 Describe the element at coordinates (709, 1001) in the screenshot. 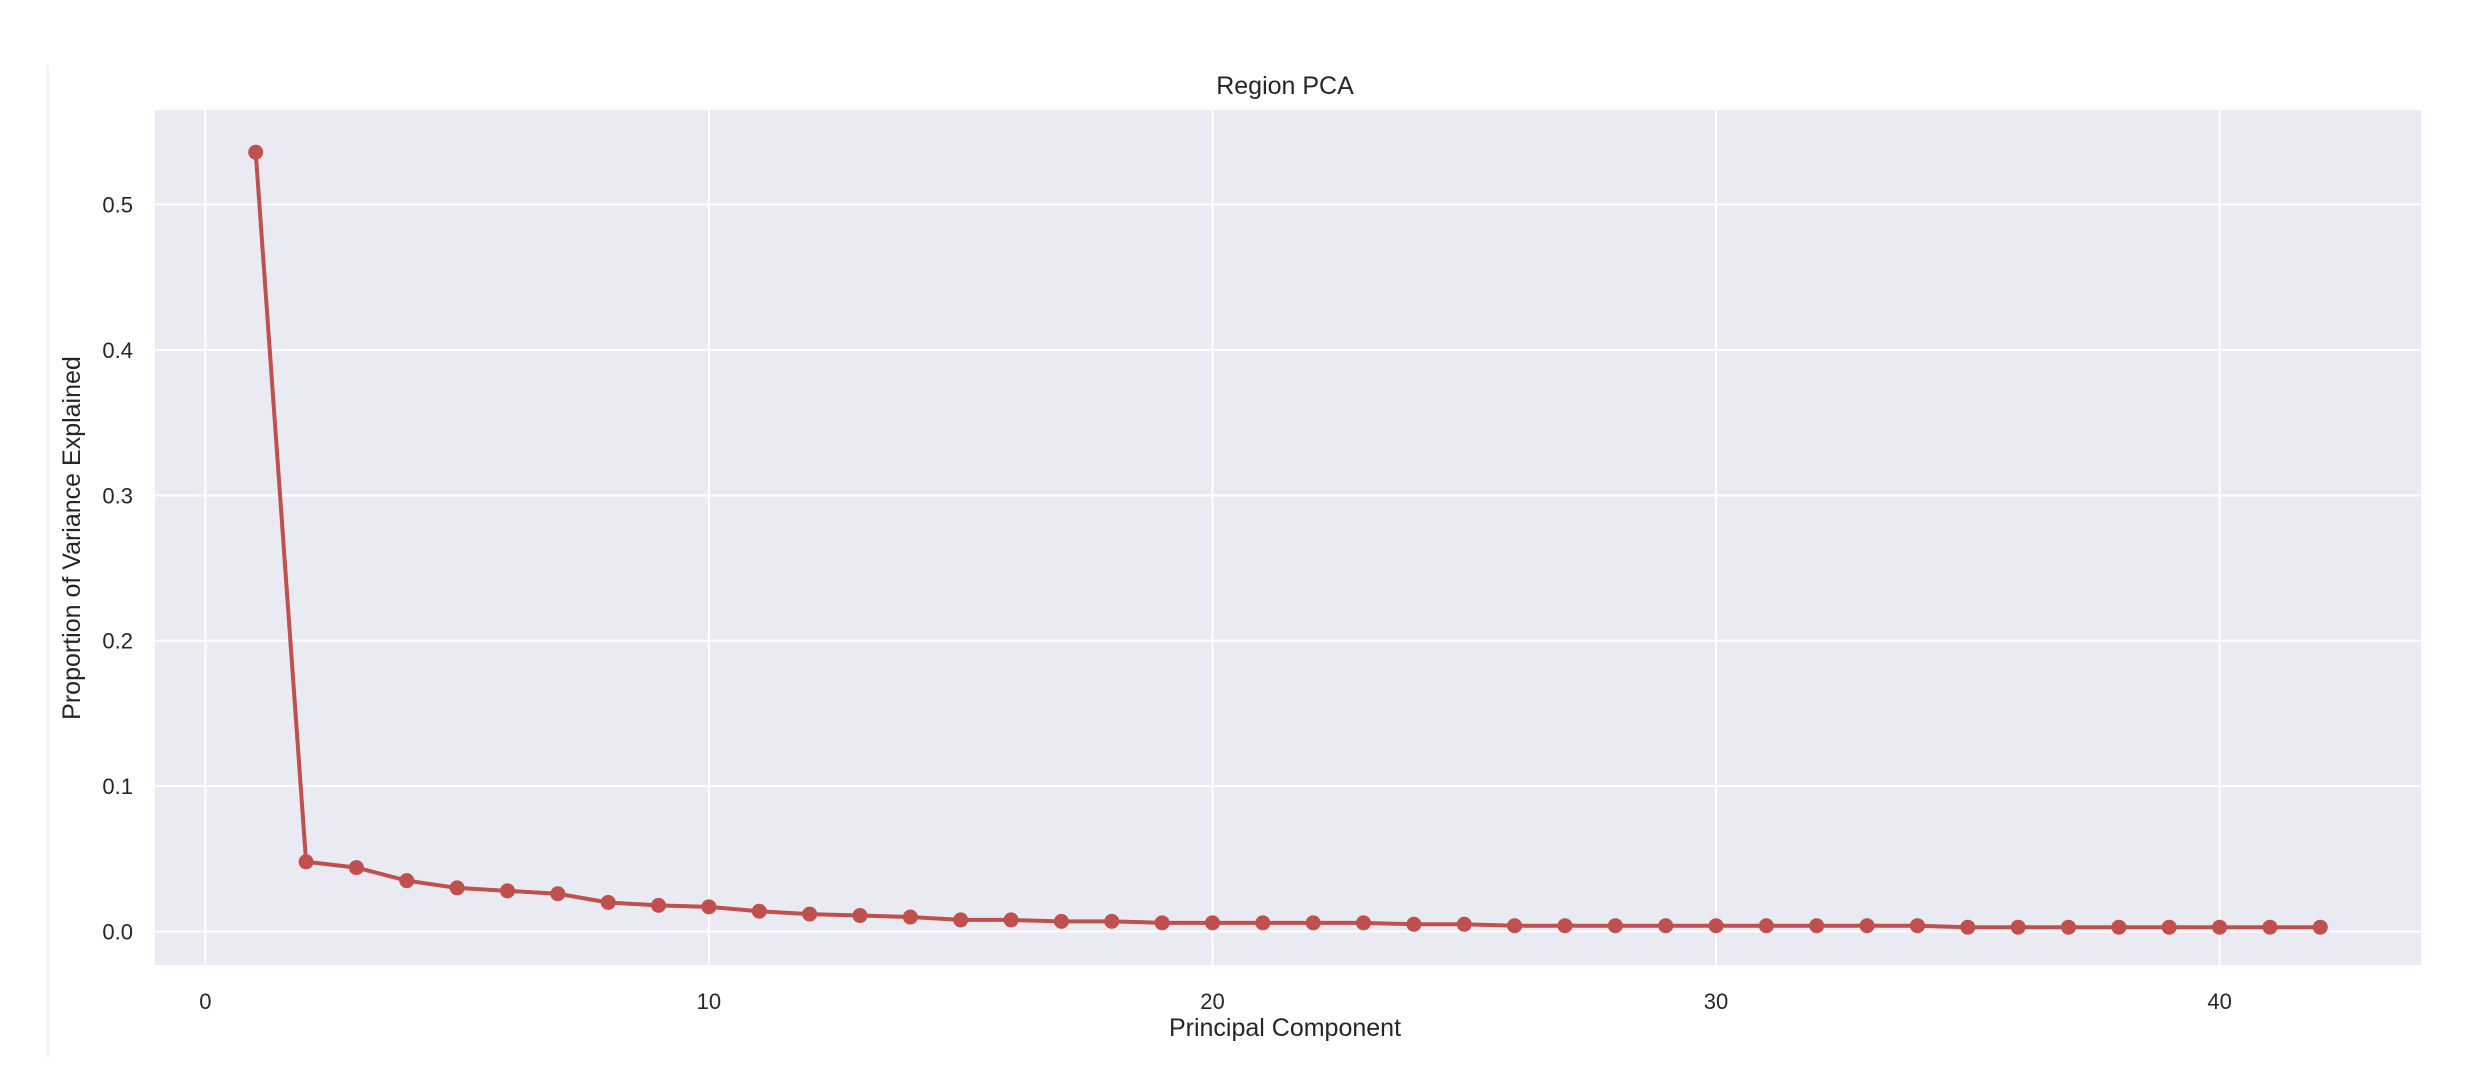

I see `x-tick-label: 10` at that location.